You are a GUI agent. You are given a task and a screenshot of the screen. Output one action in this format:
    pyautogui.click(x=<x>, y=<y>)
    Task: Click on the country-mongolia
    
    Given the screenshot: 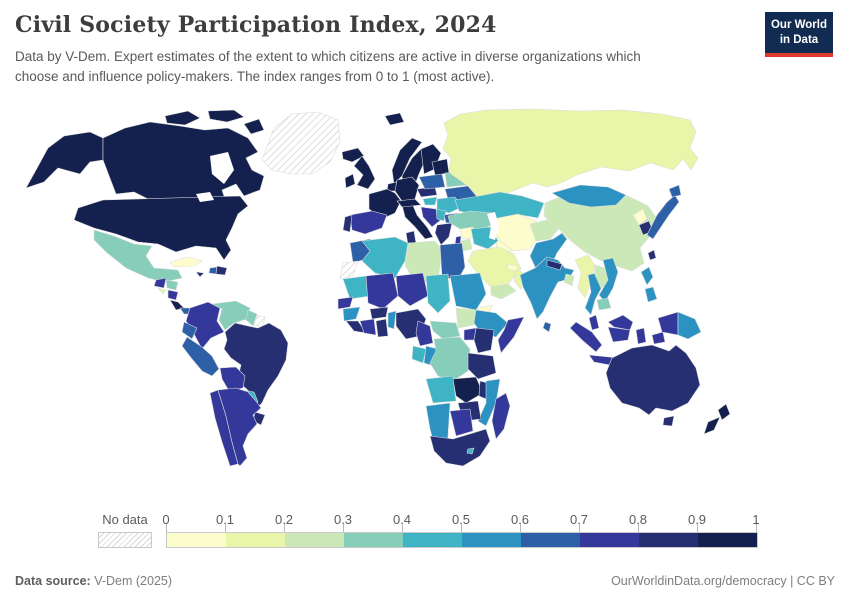 What is the action you would take?
    pyautogui.click(x=589, y=196)
    